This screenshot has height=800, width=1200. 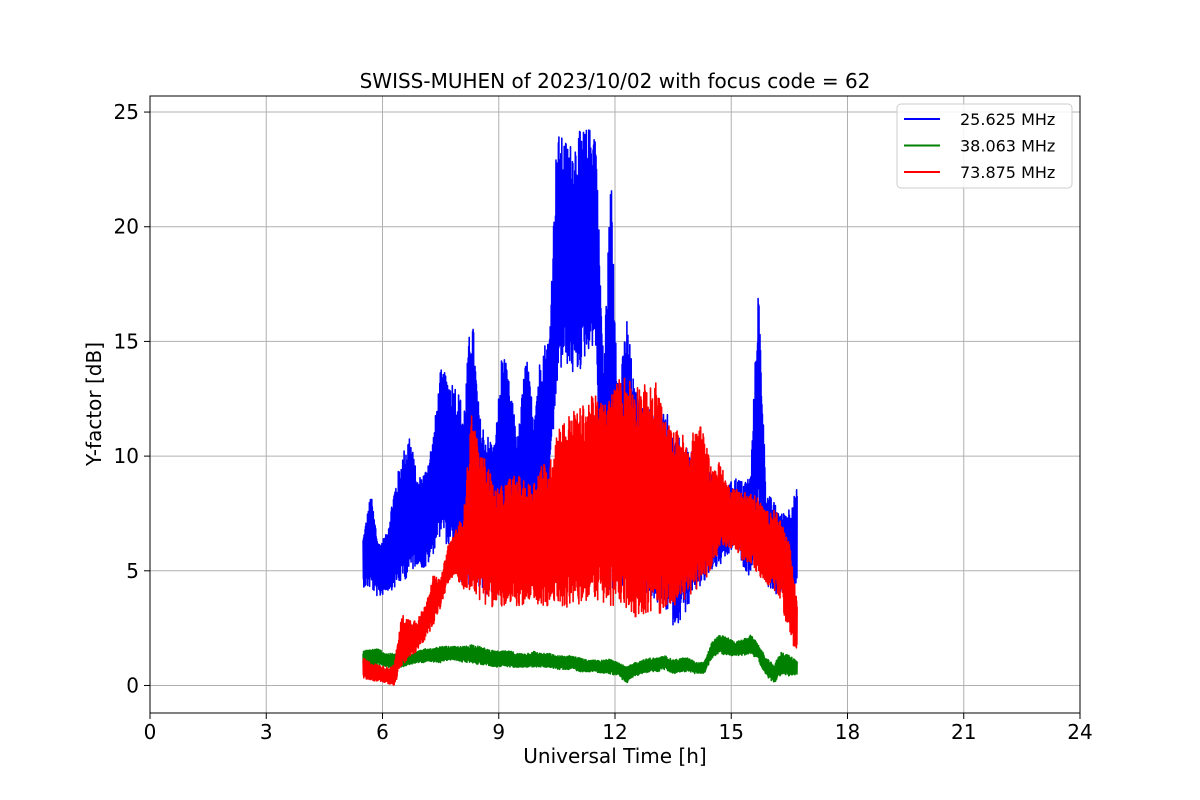 I want to click on x-tick-label: 15, so click(x=731, y=732).